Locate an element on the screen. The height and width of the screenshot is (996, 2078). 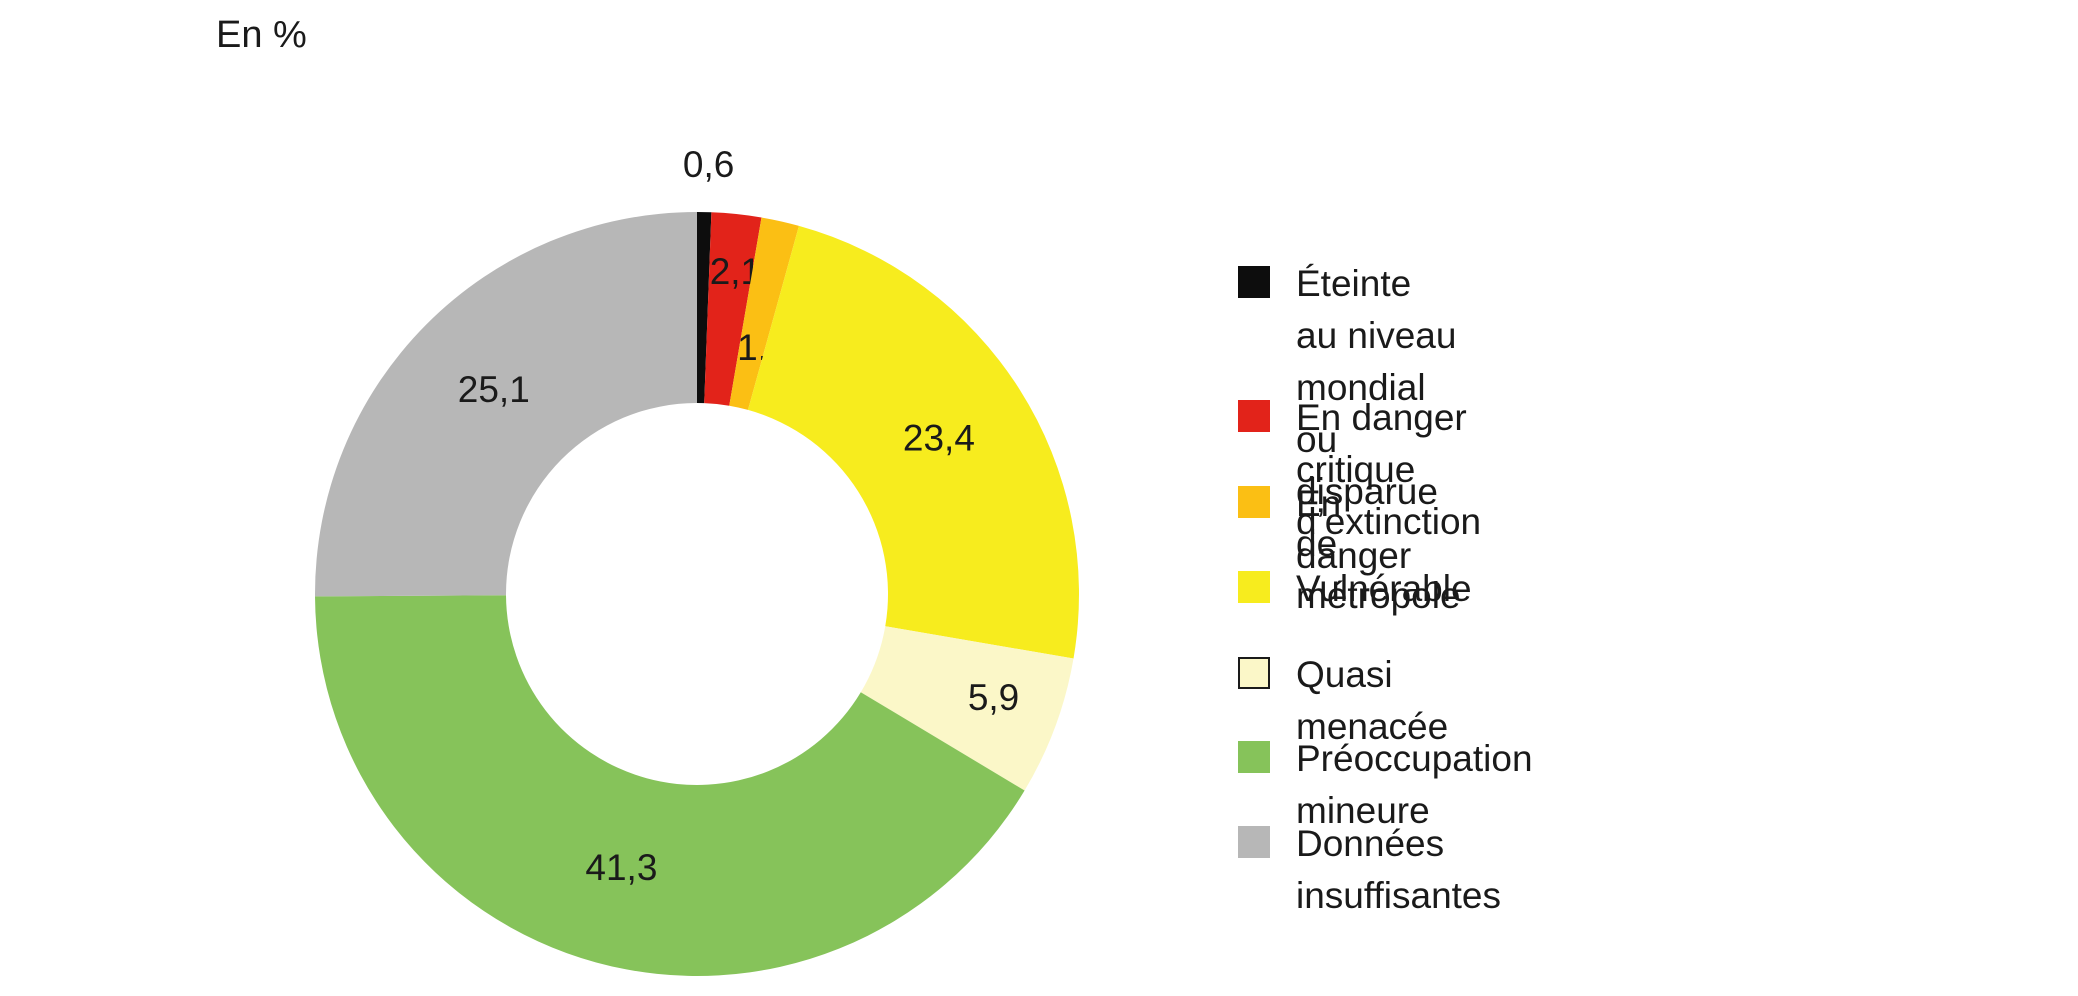
slice-vulnerable is located at coordinates (913, 442).